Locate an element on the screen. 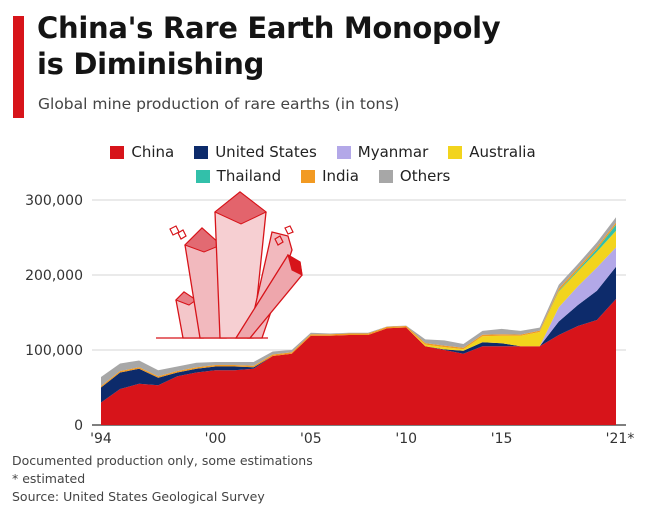 The image size is (646, 511). legend-label: Thailand is located at coordinates (249, 176).